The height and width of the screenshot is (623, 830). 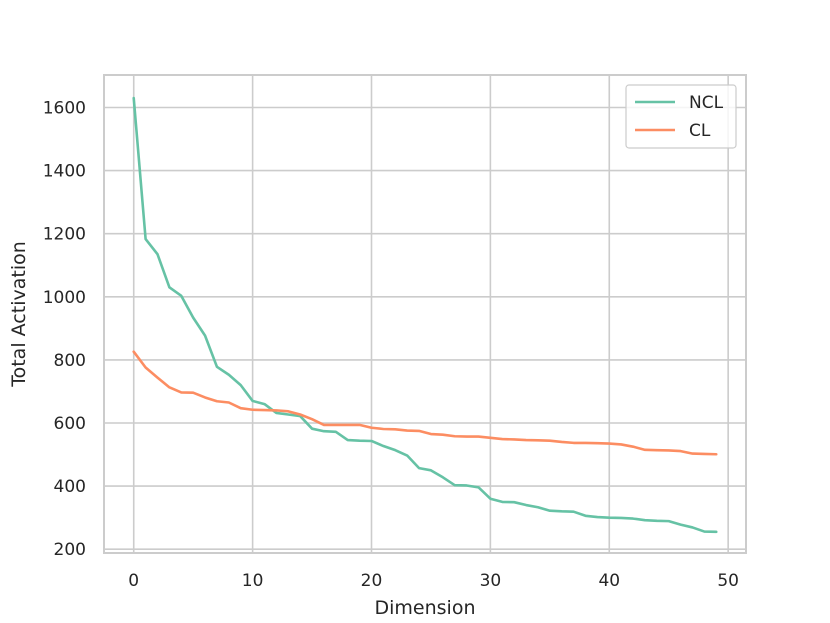 I want to click on x-tick-label: 40, so click(x=609, y=581).